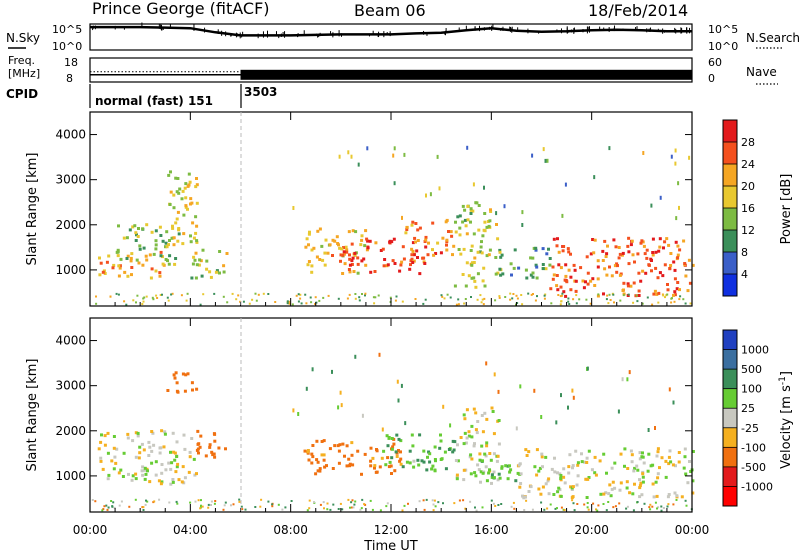  I want to click on colorbar-tick-label: -1000, so click(757, 486).